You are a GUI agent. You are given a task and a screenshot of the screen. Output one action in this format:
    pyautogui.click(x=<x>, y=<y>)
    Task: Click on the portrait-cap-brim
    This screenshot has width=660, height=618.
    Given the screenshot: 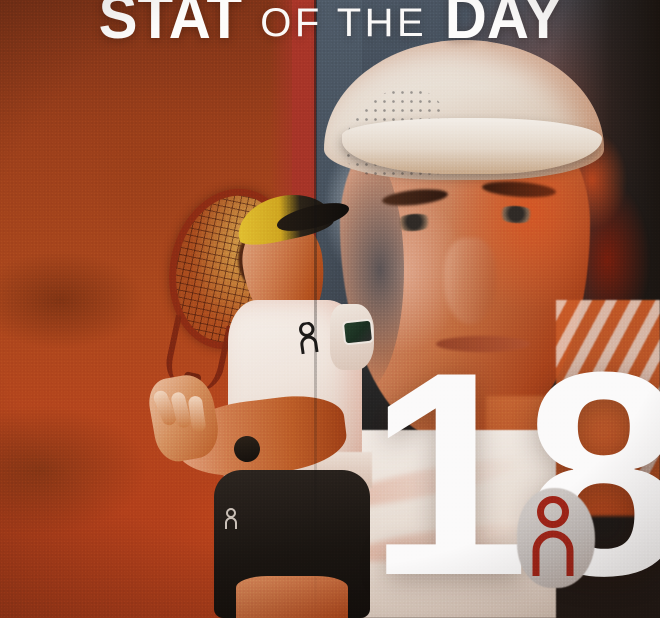 What is the action you would take?
    pyautogui.click(x=472, y=146)
    